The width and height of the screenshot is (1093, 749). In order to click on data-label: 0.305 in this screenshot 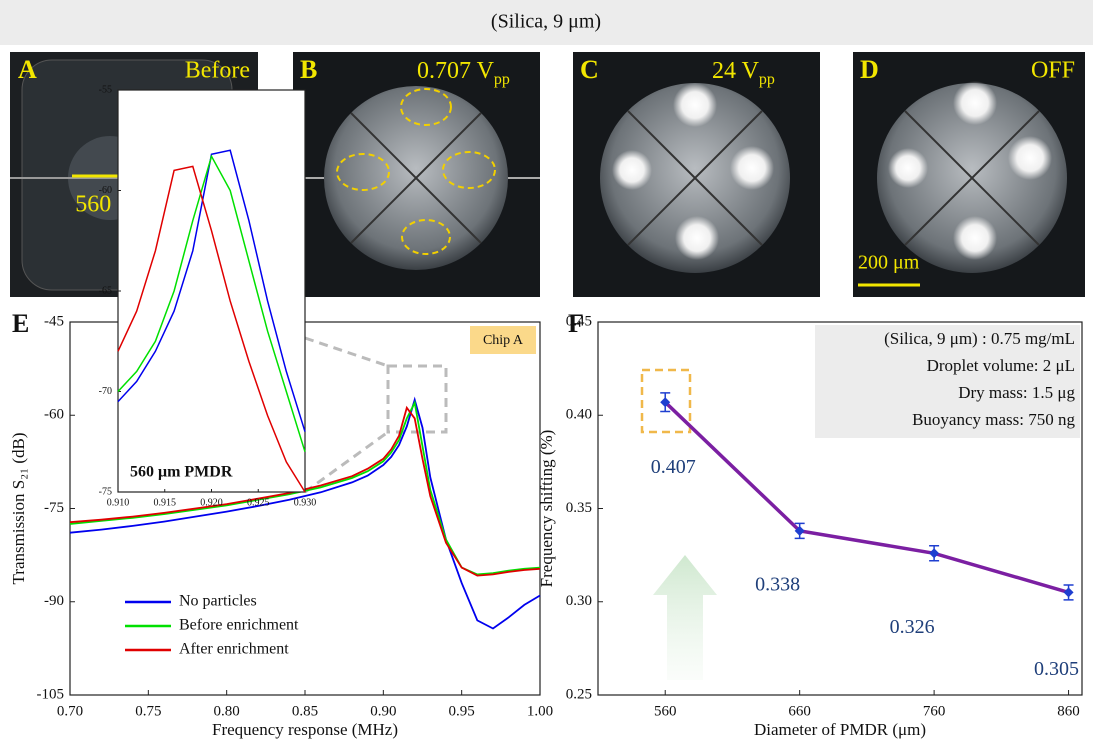, I will do `click(1056, 669)`.